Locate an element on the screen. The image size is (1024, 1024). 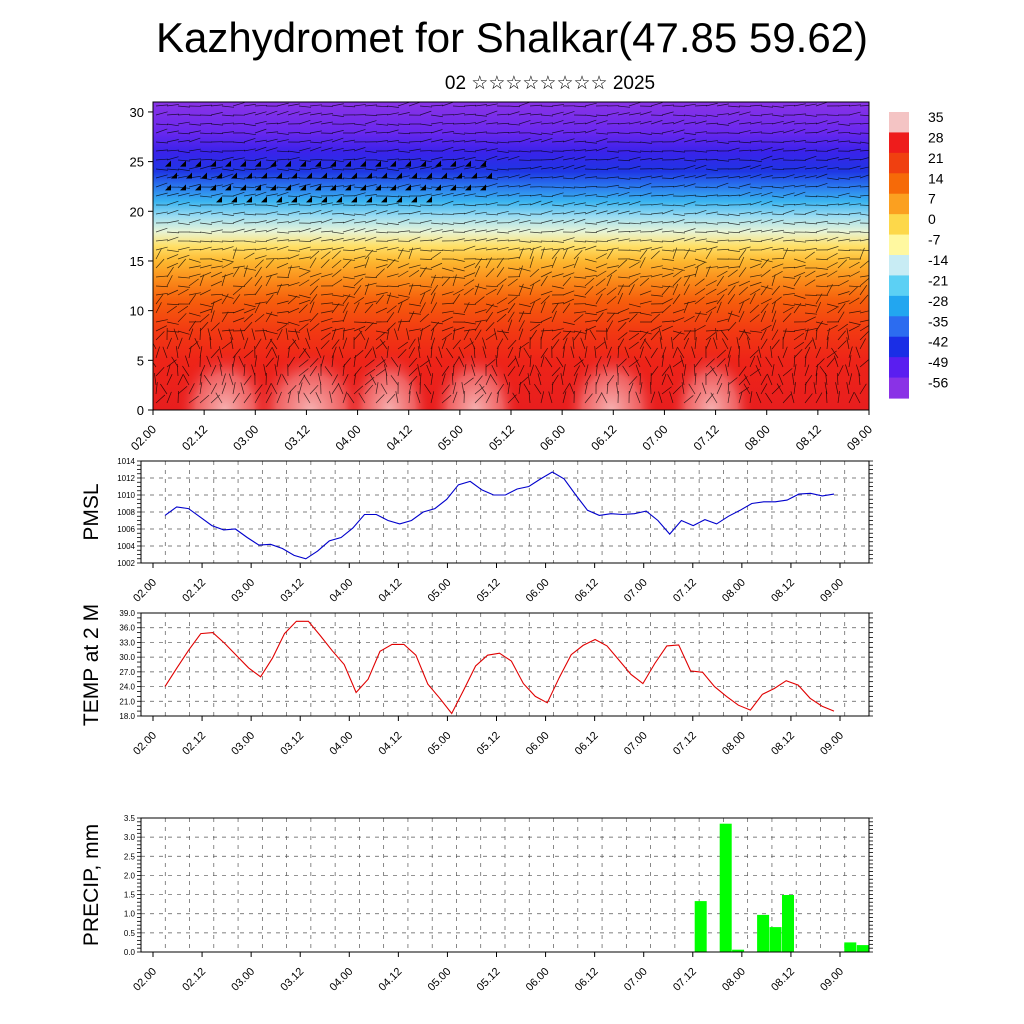
warm-cell is located at coordinates (611, 380).